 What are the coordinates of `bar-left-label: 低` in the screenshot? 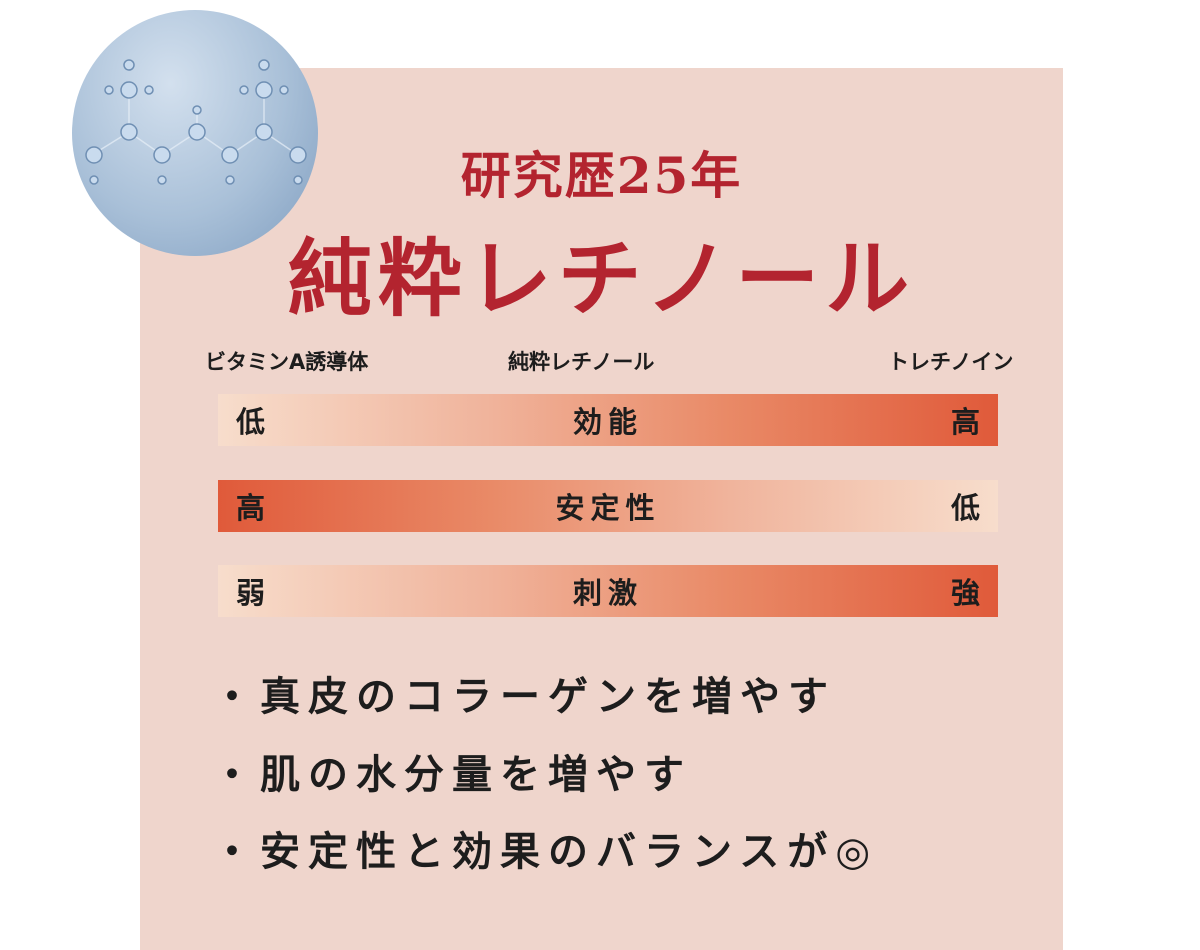 It's located at (251, 422).